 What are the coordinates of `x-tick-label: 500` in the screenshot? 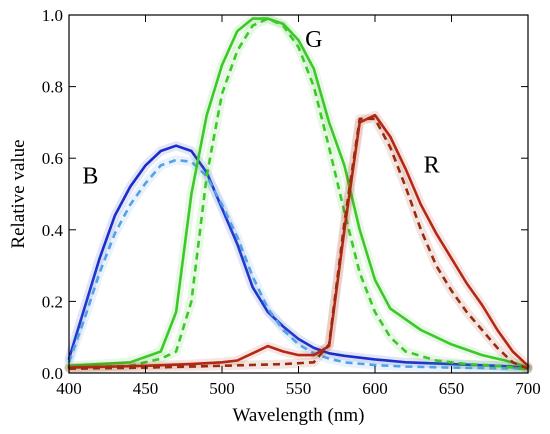 It's located at (222, 388).